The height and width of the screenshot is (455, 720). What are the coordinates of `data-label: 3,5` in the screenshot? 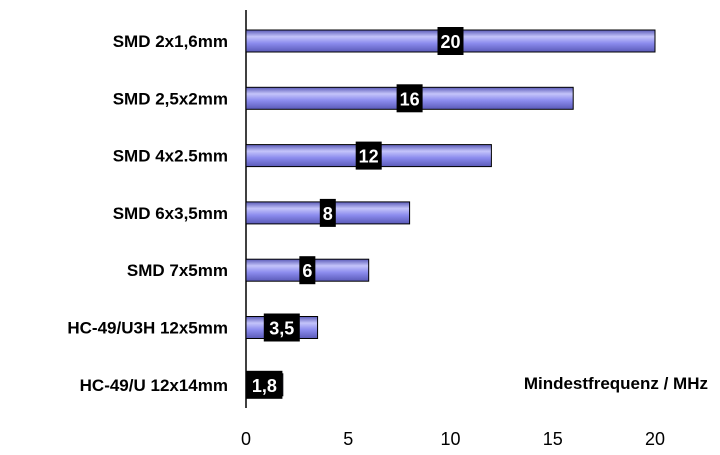 It's located at (281, 329).